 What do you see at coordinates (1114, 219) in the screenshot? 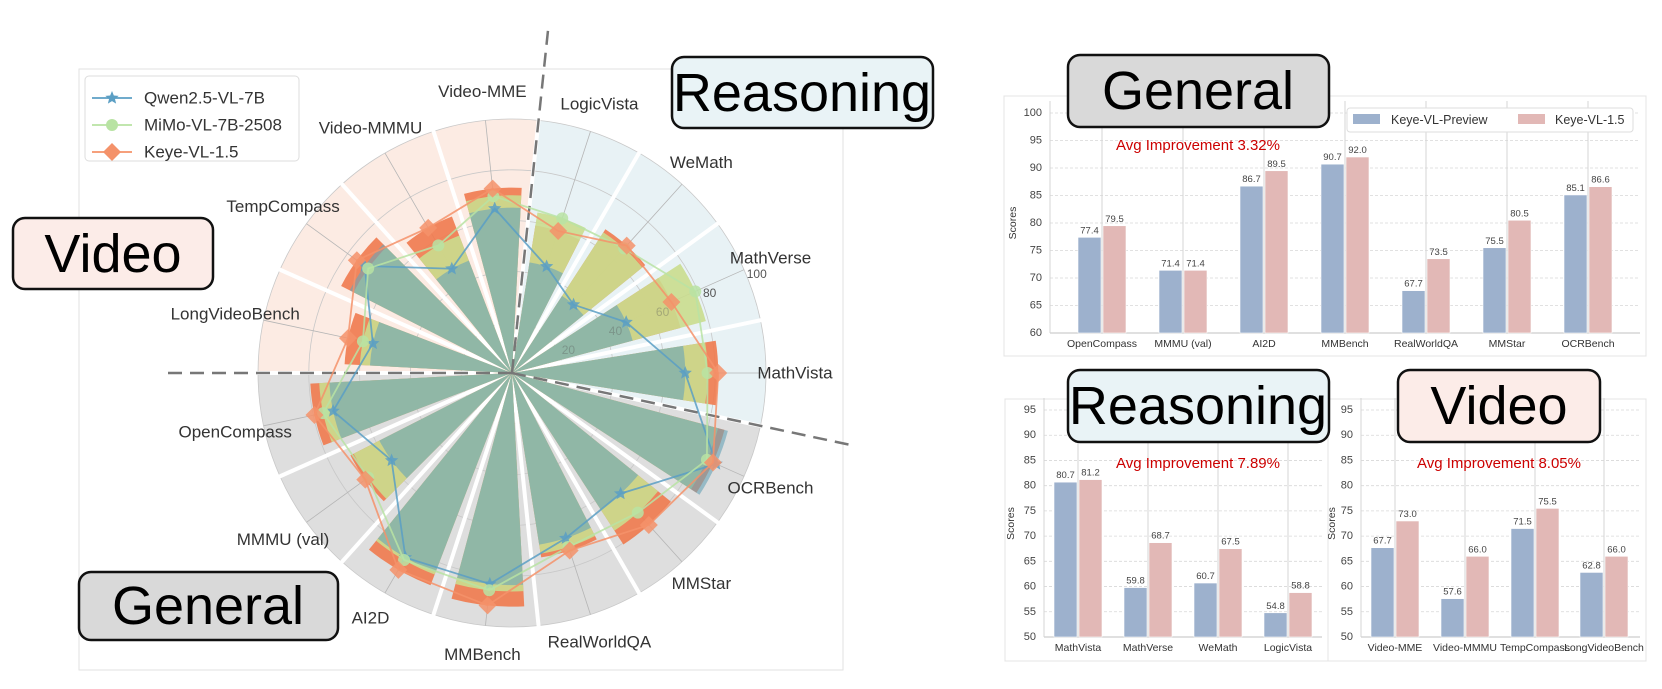
I see `bar-value-label: 79.5` at bounding box center [1114, 219].